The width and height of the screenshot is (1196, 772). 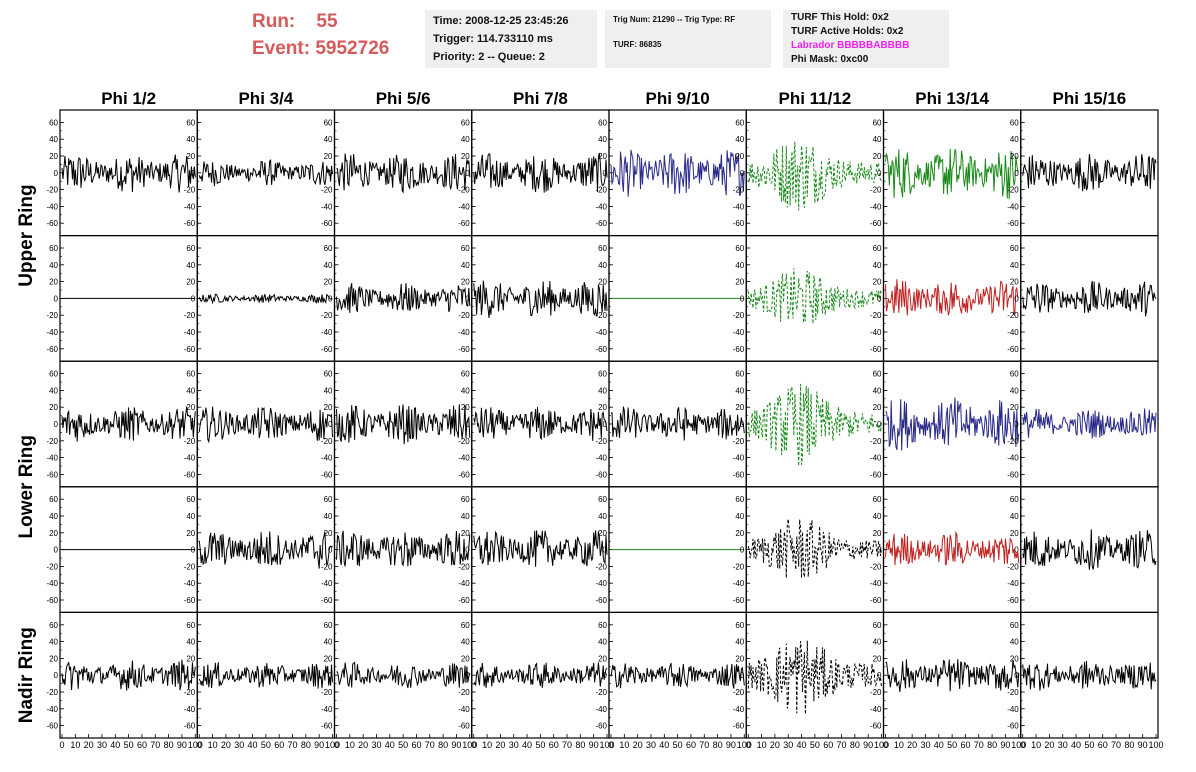 What do you see at coordinates (840, 17) in the screenshot?
I see `turf-this-hold-text: TURF This Hold: 0x2` at bounding box center [840, 17].